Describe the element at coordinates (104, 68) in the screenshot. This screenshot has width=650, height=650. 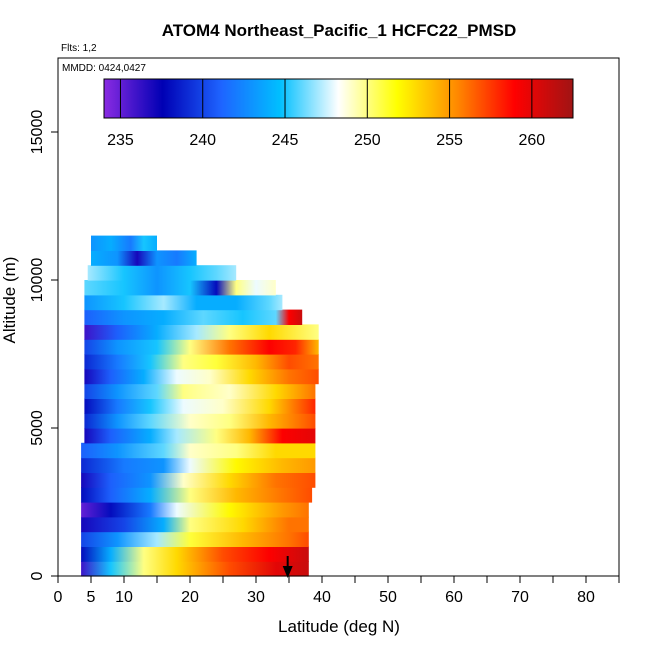
I see `dates-label: MMDD: 0424,0427` at that location.